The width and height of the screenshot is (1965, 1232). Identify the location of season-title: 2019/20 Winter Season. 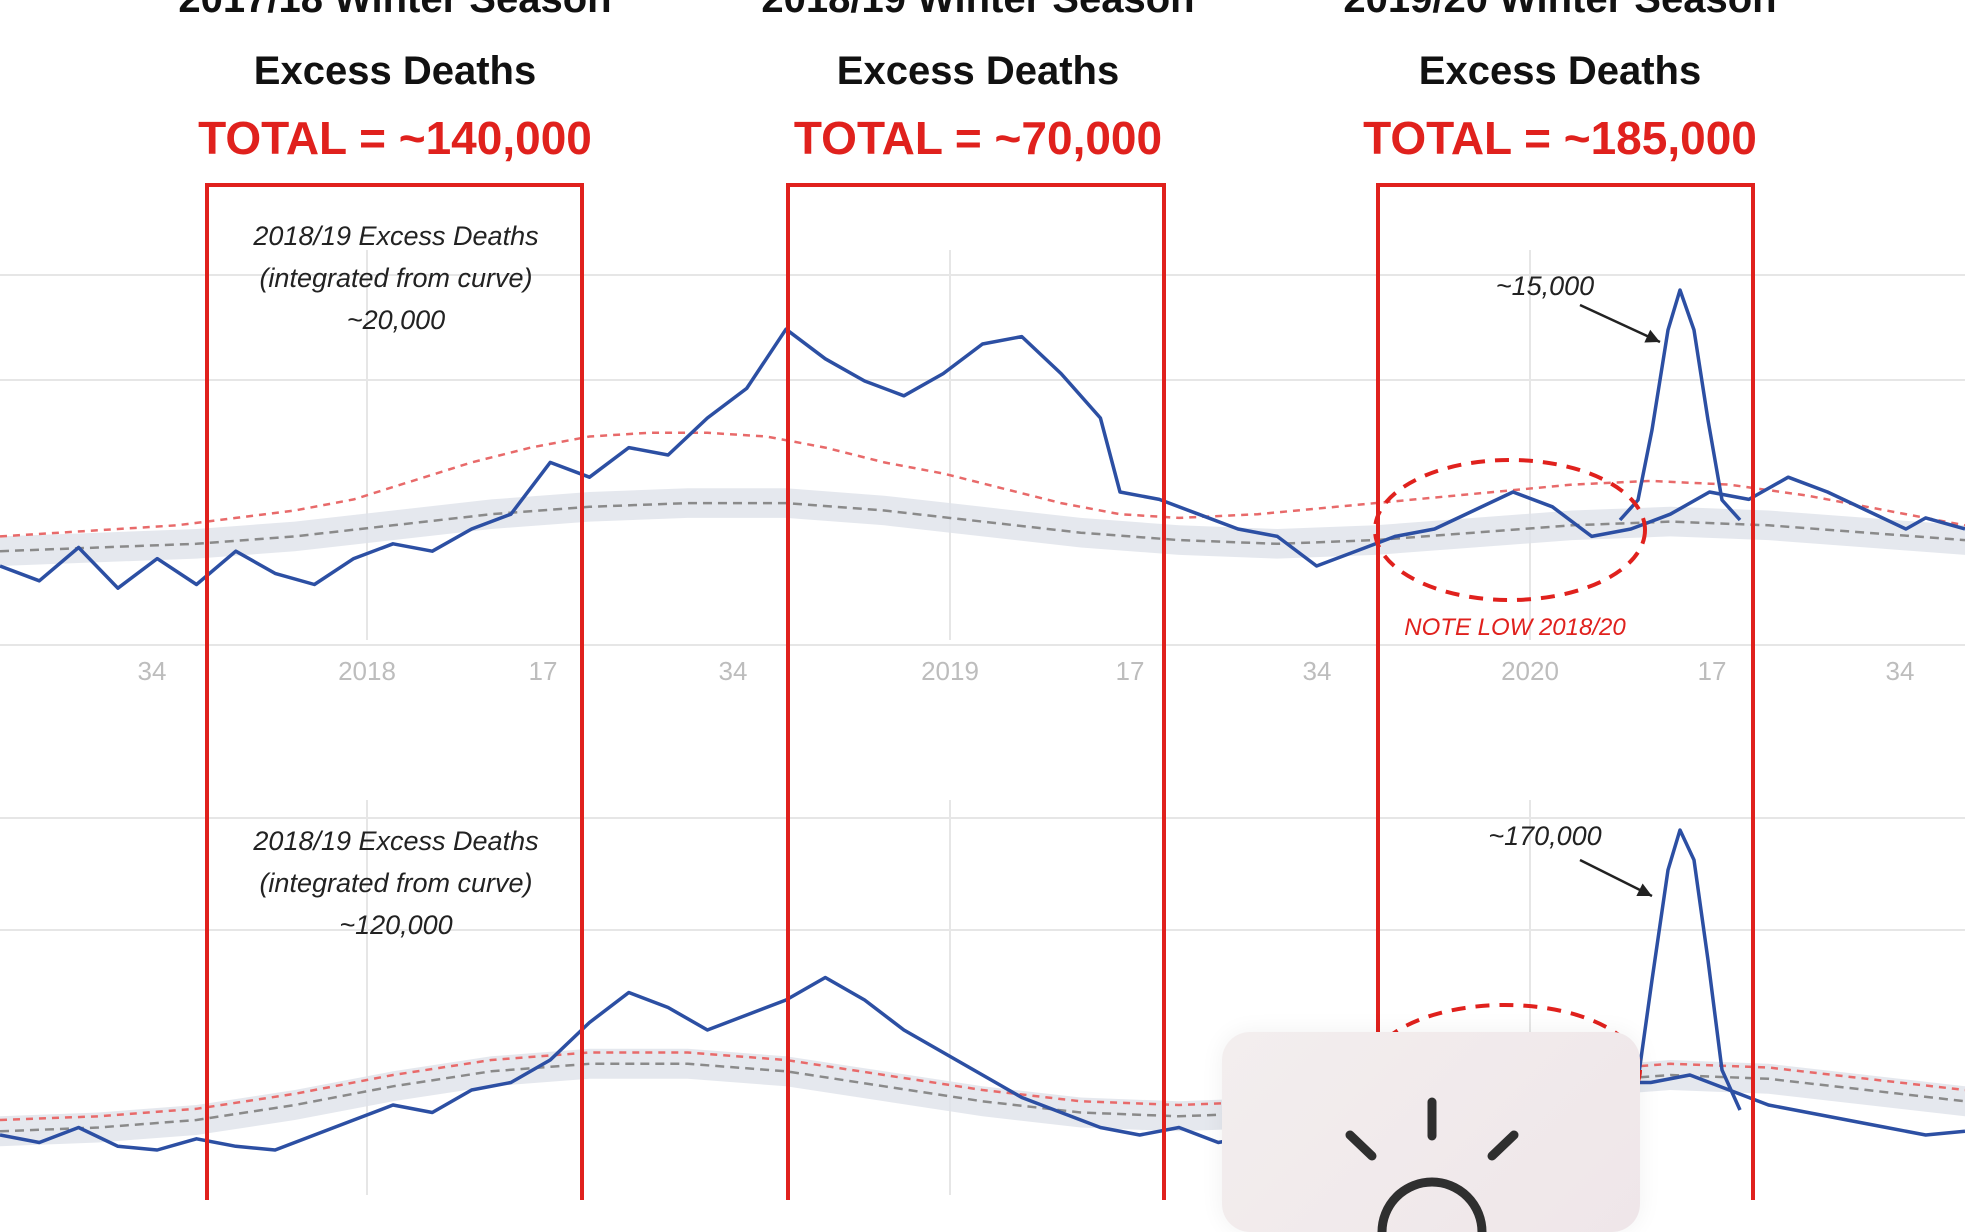
(1560, 12).